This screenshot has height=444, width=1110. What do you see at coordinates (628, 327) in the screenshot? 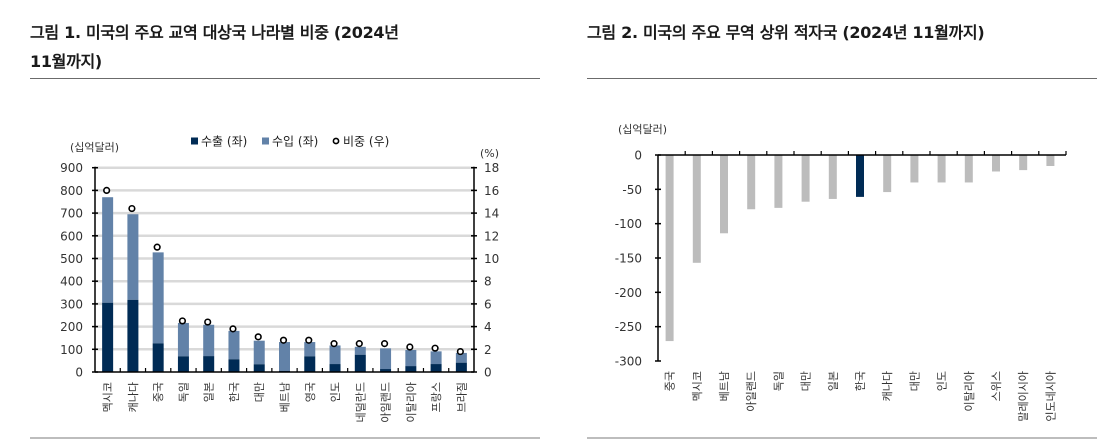
I see `y-tick-label: -250` at bounding box center [628, 327].